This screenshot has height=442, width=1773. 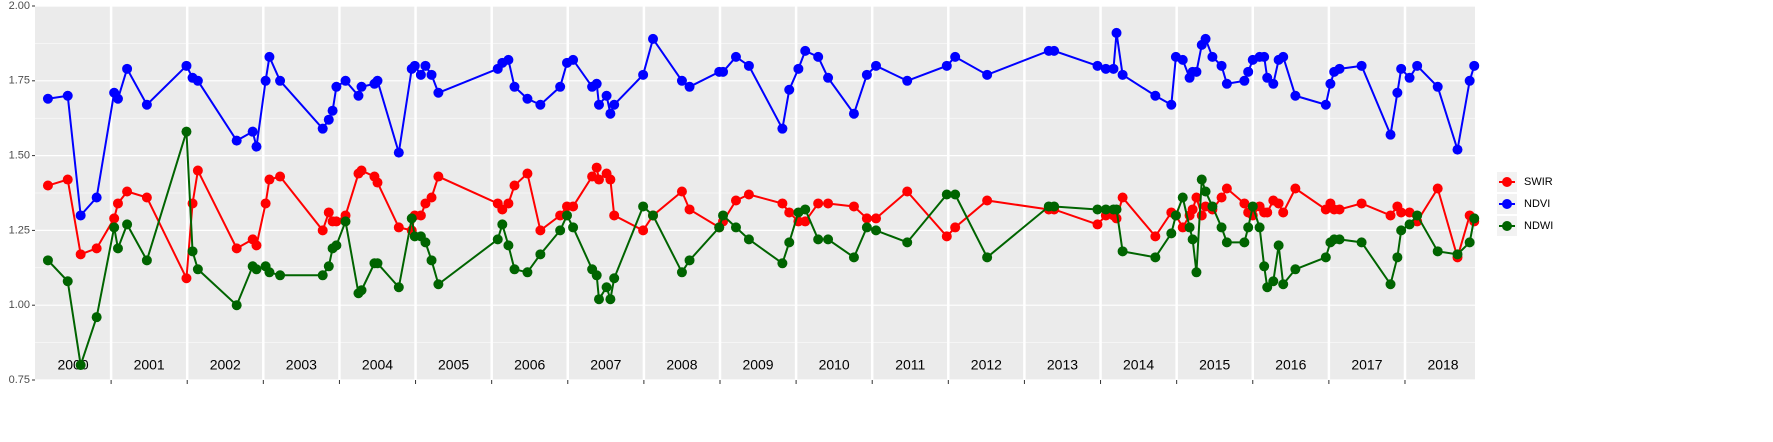 I want to click on legend-point, so click(x=1507, y=182).